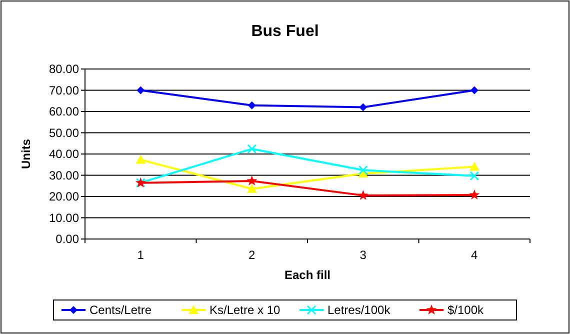 The height and width of the screenshot is (334, 570). I want to click on y-tick-label: 70.00, so click(64, 90).